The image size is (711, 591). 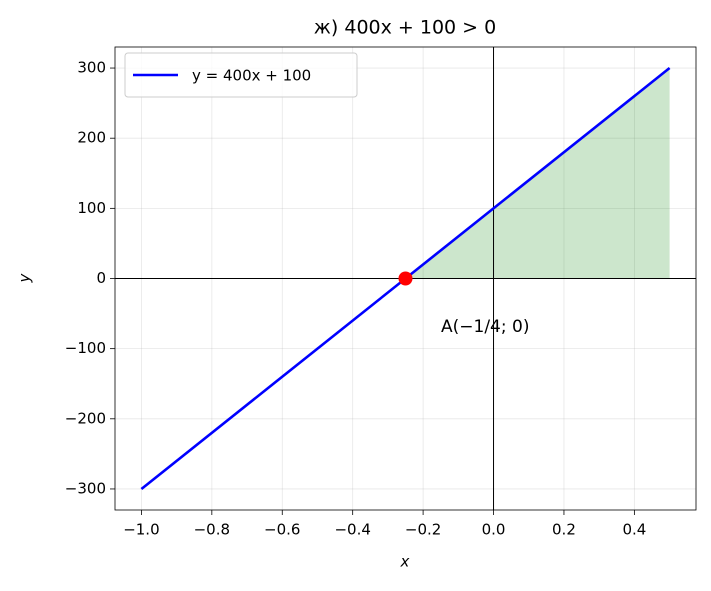 What do you see at coordinates (564, 530) in the screenshot?
I see `x-tick-label: 0.2` at bounding box center [564, 530].